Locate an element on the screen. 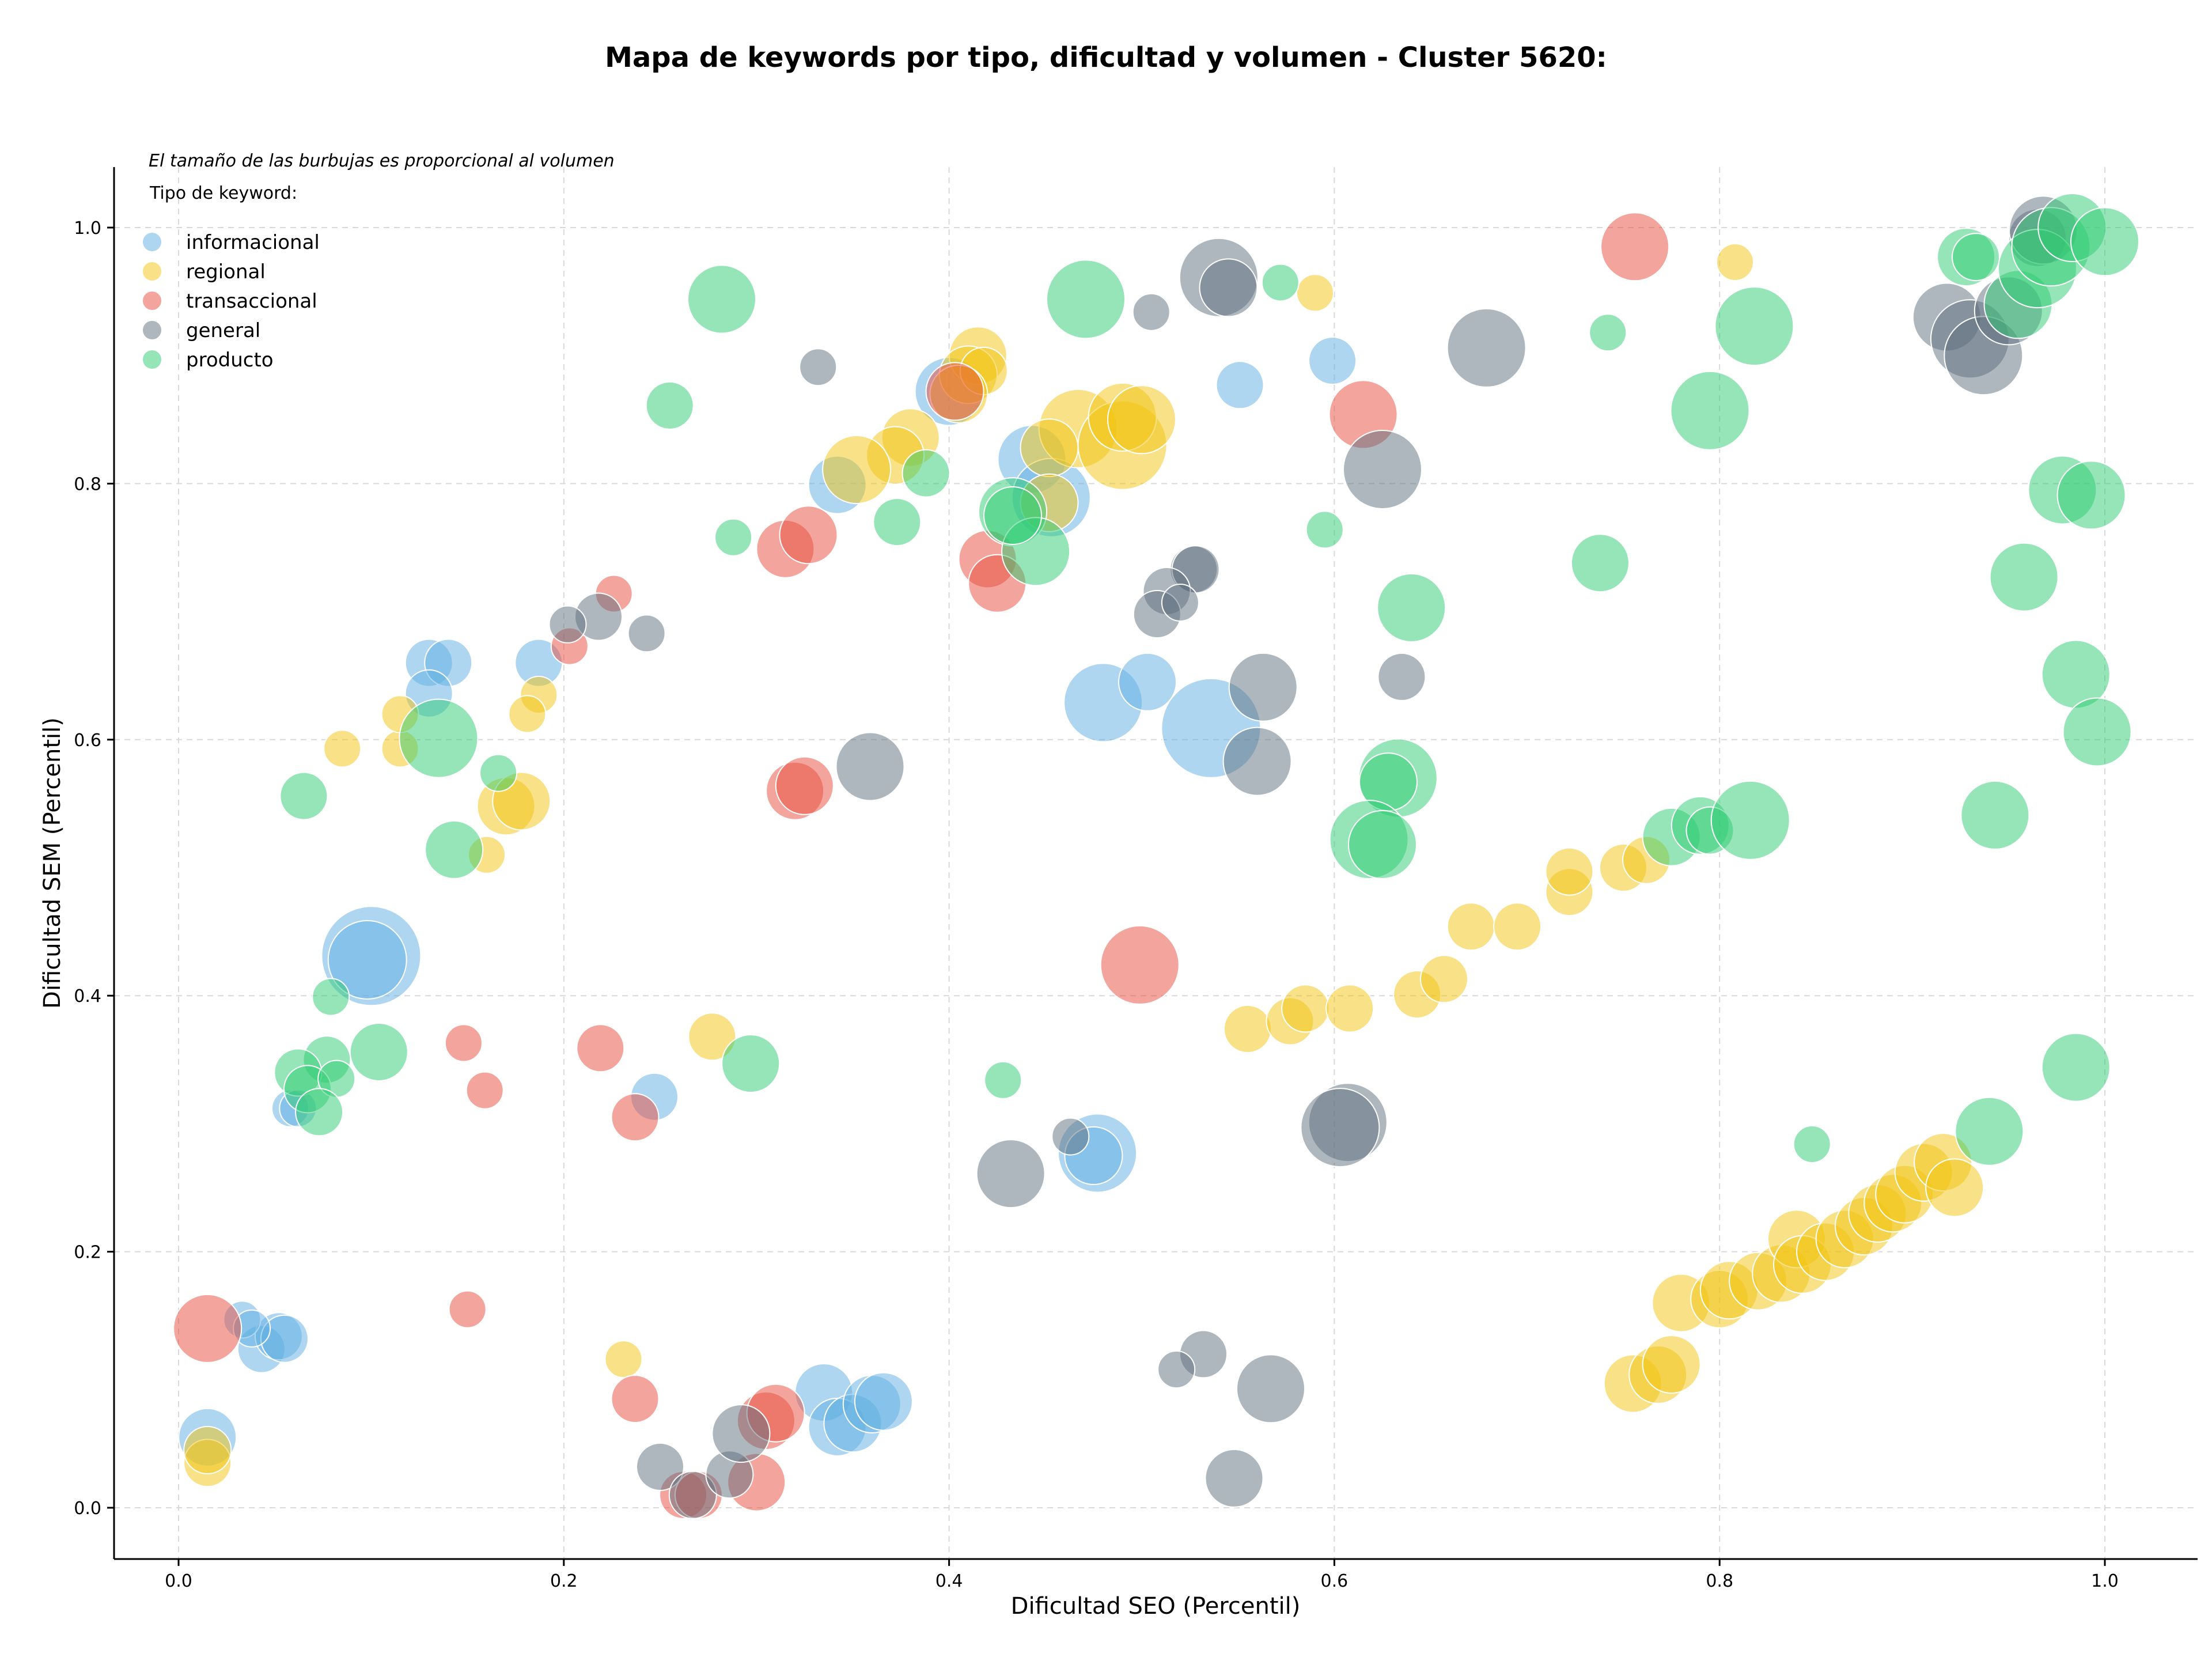  x-tick-label: 0.0 is located at coordinates (178, 1581).